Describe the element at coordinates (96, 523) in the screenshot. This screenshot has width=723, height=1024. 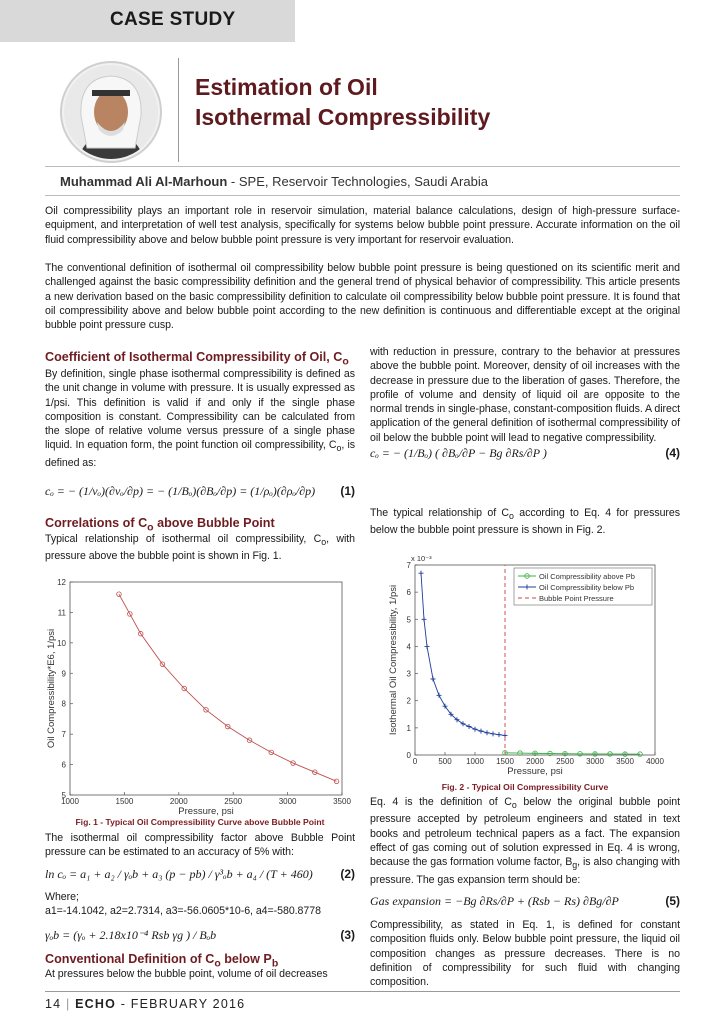
I see `text-run: Correlations of C` at that location.